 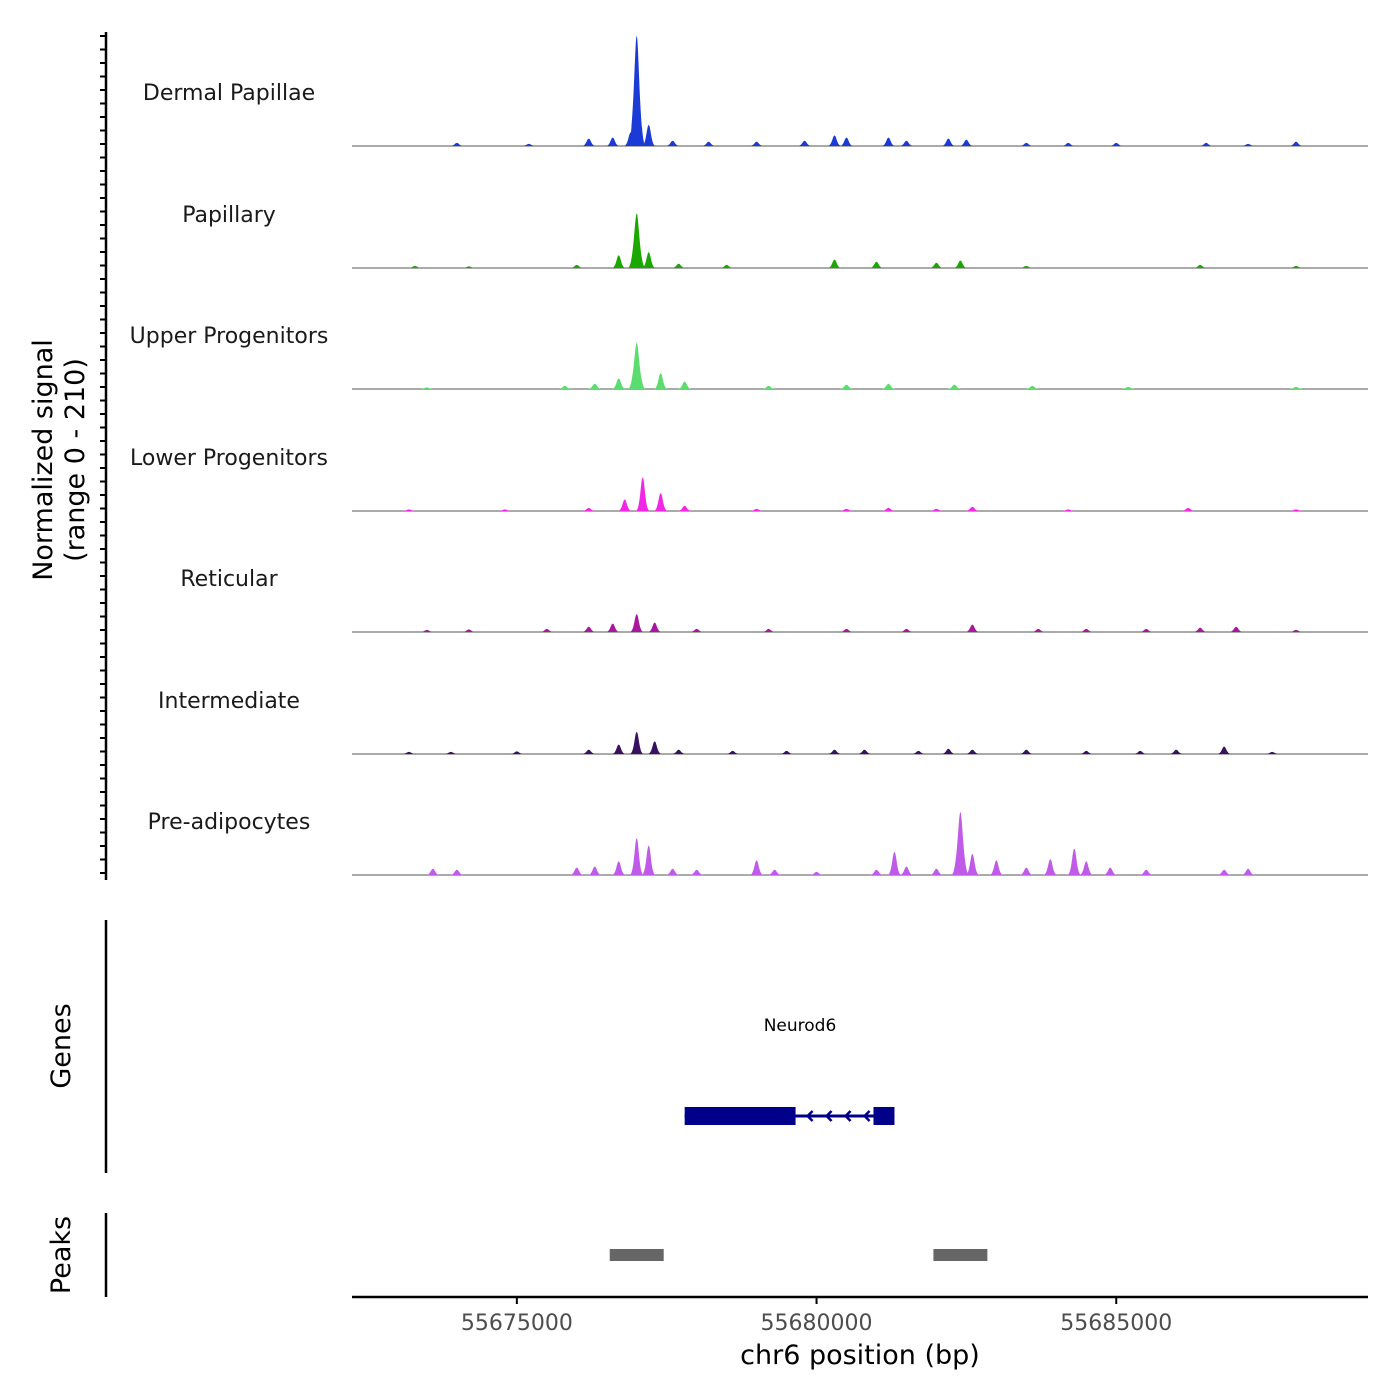 What do you see at coordinates (763, 722) in the screenshot?
I see `track-intermediate: Intermediate` at bounding box center [763, 722].